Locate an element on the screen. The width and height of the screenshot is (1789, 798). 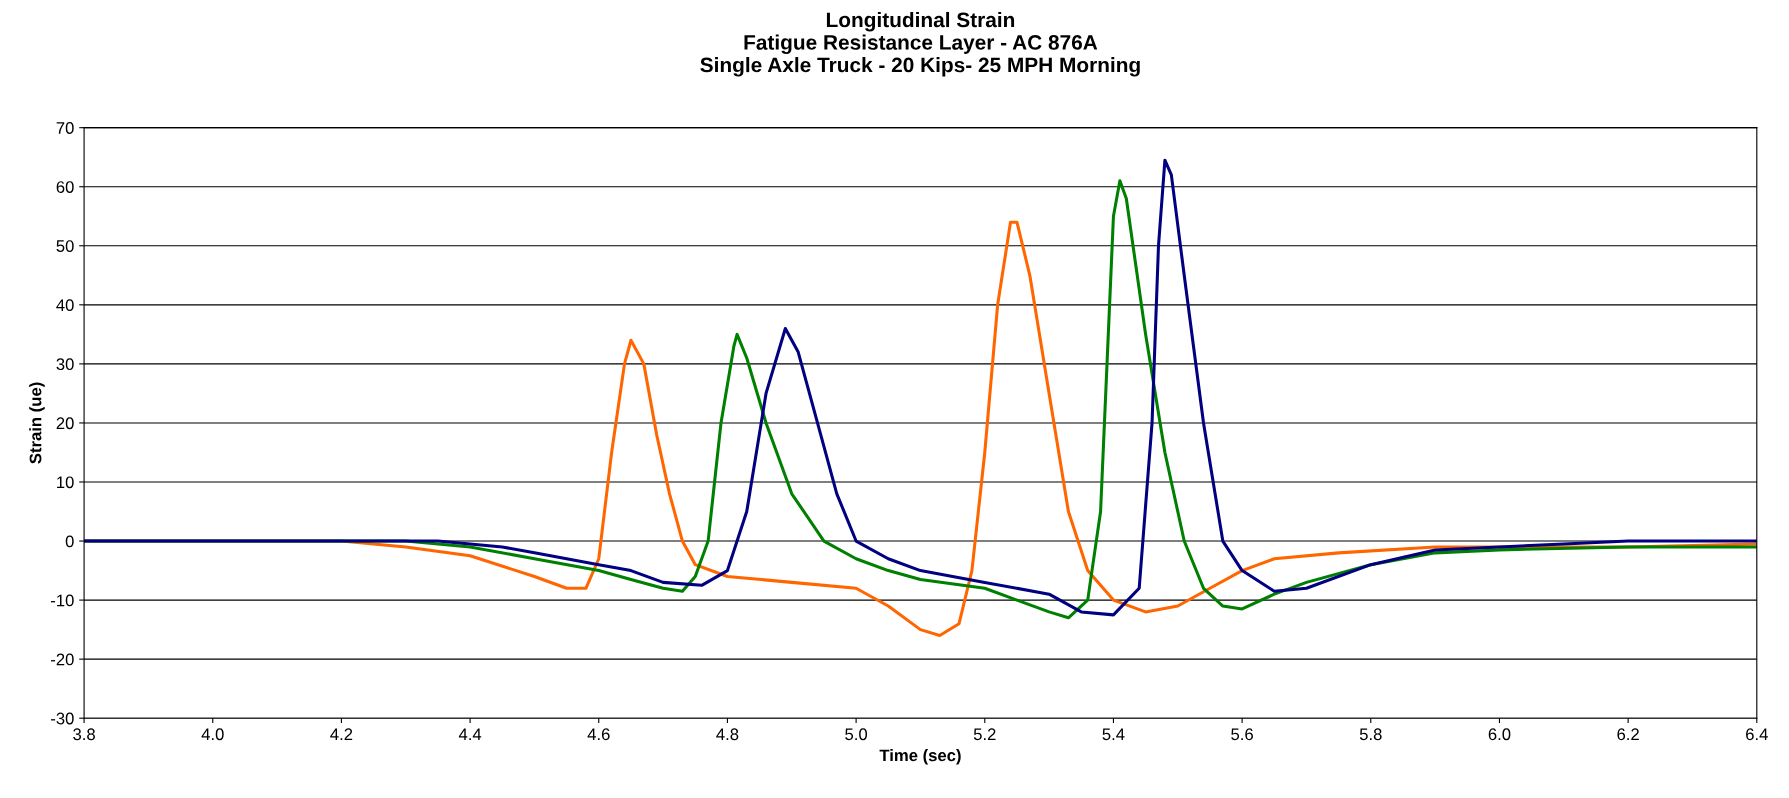
x-tick-label: 5.2 is located at coordinates (984, 734).